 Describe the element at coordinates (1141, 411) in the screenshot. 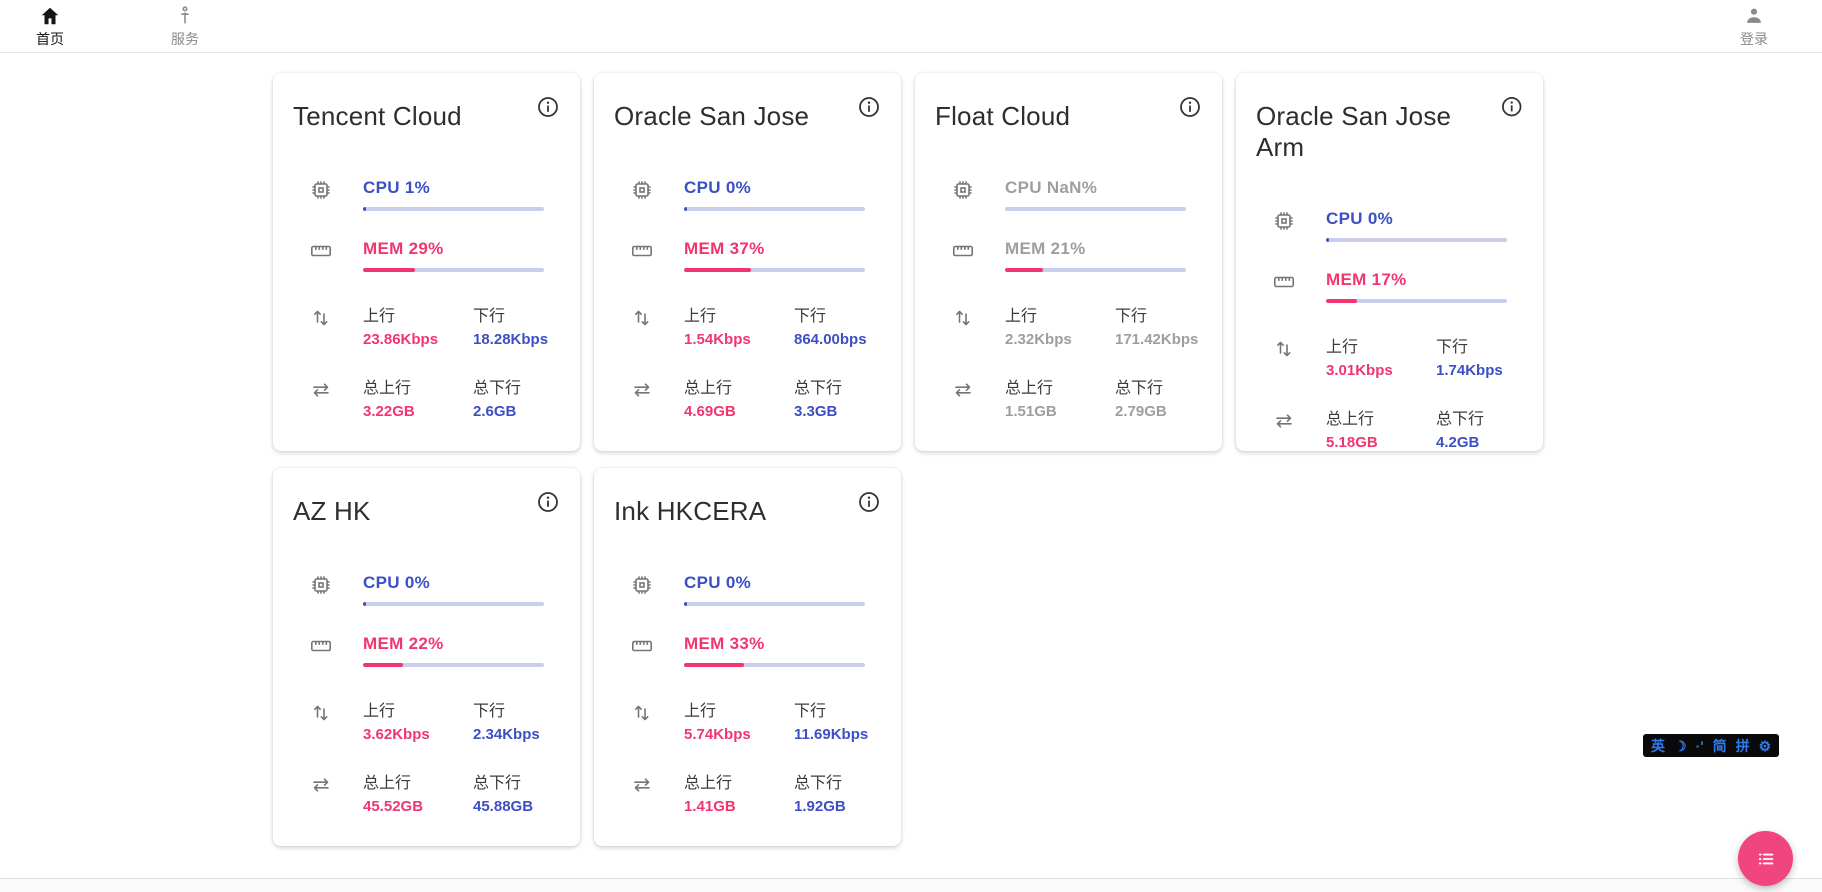

I see `total-download-value: 2.79GB` at that location.